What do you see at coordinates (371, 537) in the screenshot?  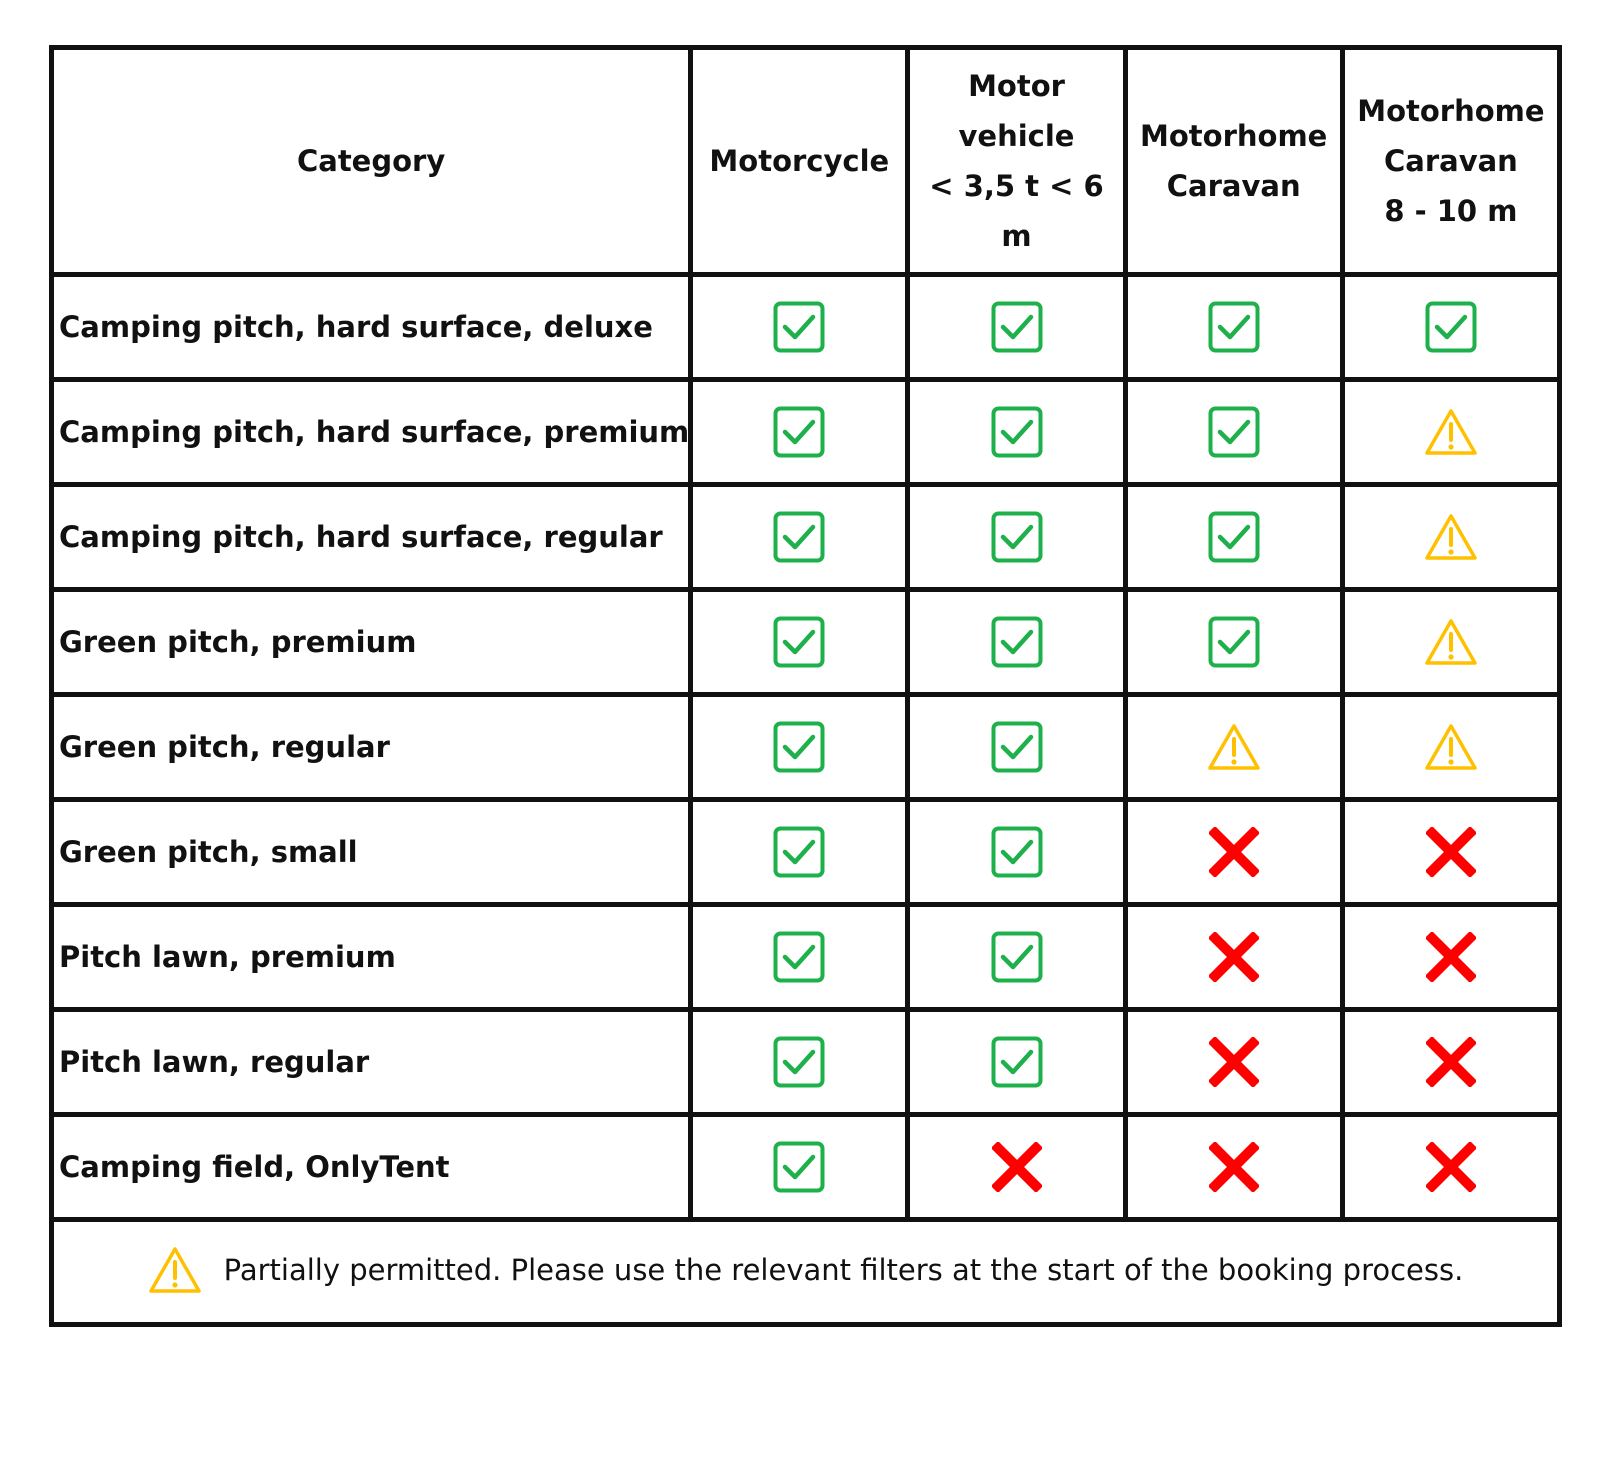 I see `category-cell: Camping pitch, hard surface, regular` at bounding box center [371, 537].